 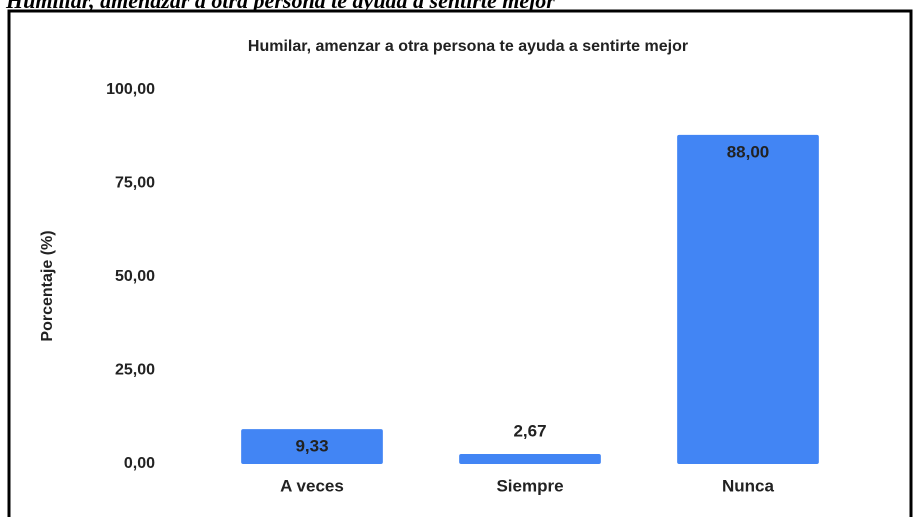 What do you see at coordinates (748, 485) in the screenshot?
I see `x-tick-label: Nunca` at bounding box center [748, 485].